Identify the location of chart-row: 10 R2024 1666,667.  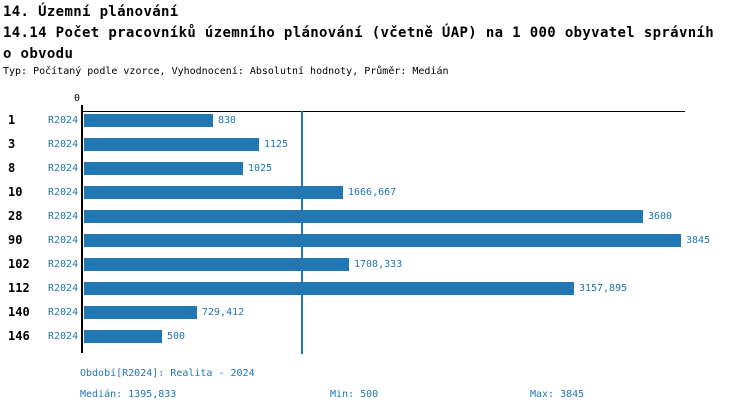
(375, 192).